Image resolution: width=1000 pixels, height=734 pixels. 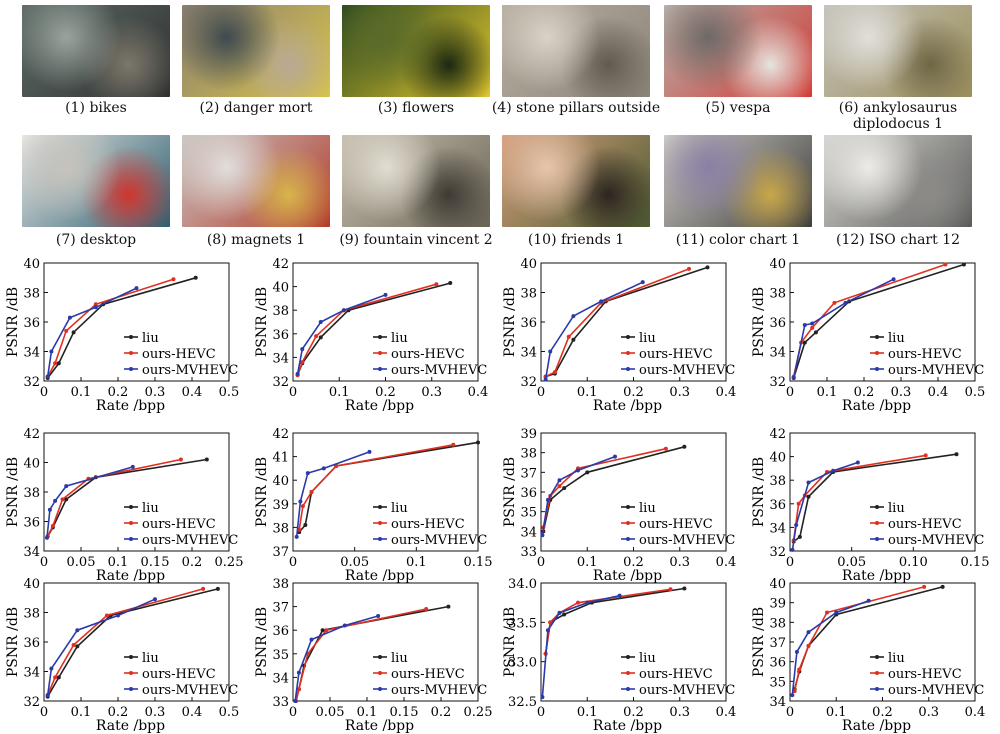 What do you see at coordinates (898, 116) in the screenshot?
I see `thumbnail-caption: (6) ankylosaurus diplodocus 1` at bounding box center [898, 116].